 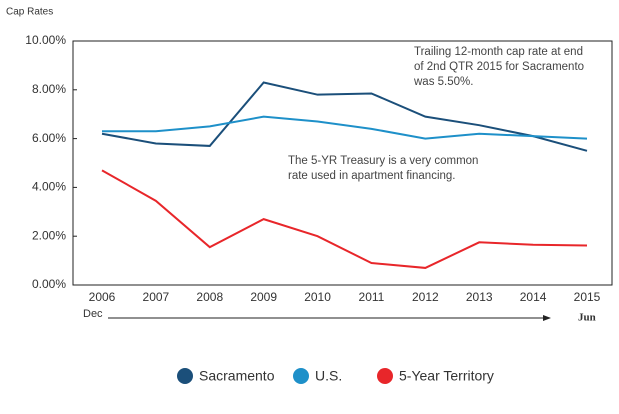 I want to click on range-end: Jun, so click(x=587, y=318).